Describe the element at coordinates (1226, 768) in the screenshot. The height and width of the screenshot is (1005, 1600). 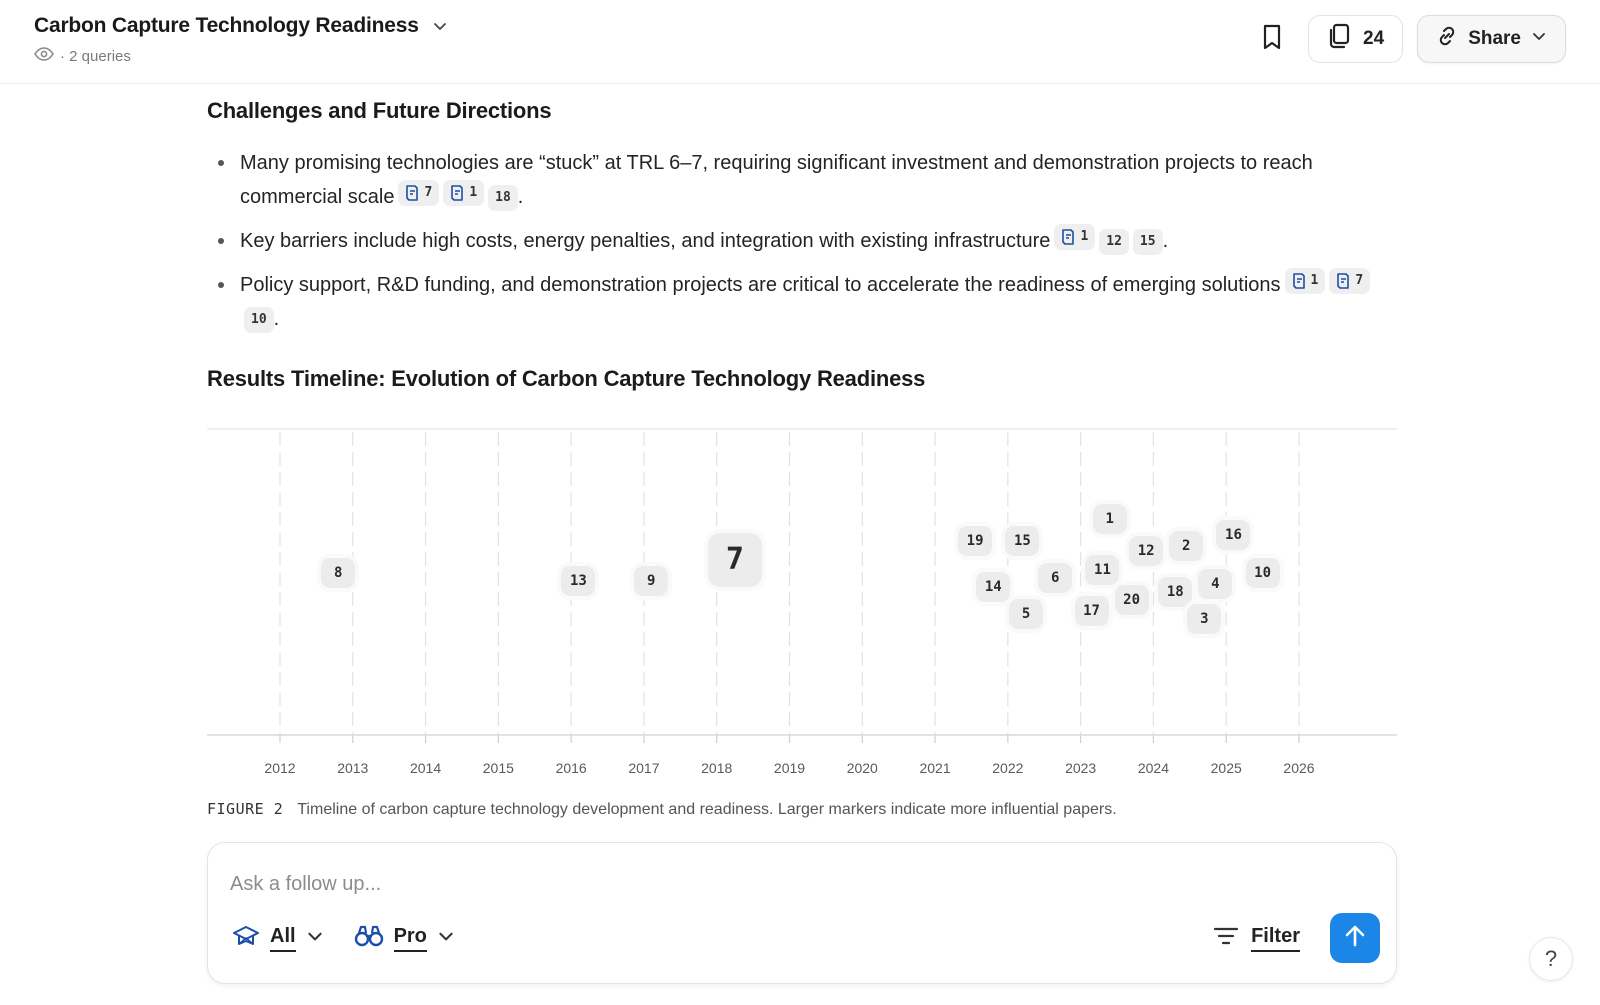
I see `x-tick-label: 2025` at that location.